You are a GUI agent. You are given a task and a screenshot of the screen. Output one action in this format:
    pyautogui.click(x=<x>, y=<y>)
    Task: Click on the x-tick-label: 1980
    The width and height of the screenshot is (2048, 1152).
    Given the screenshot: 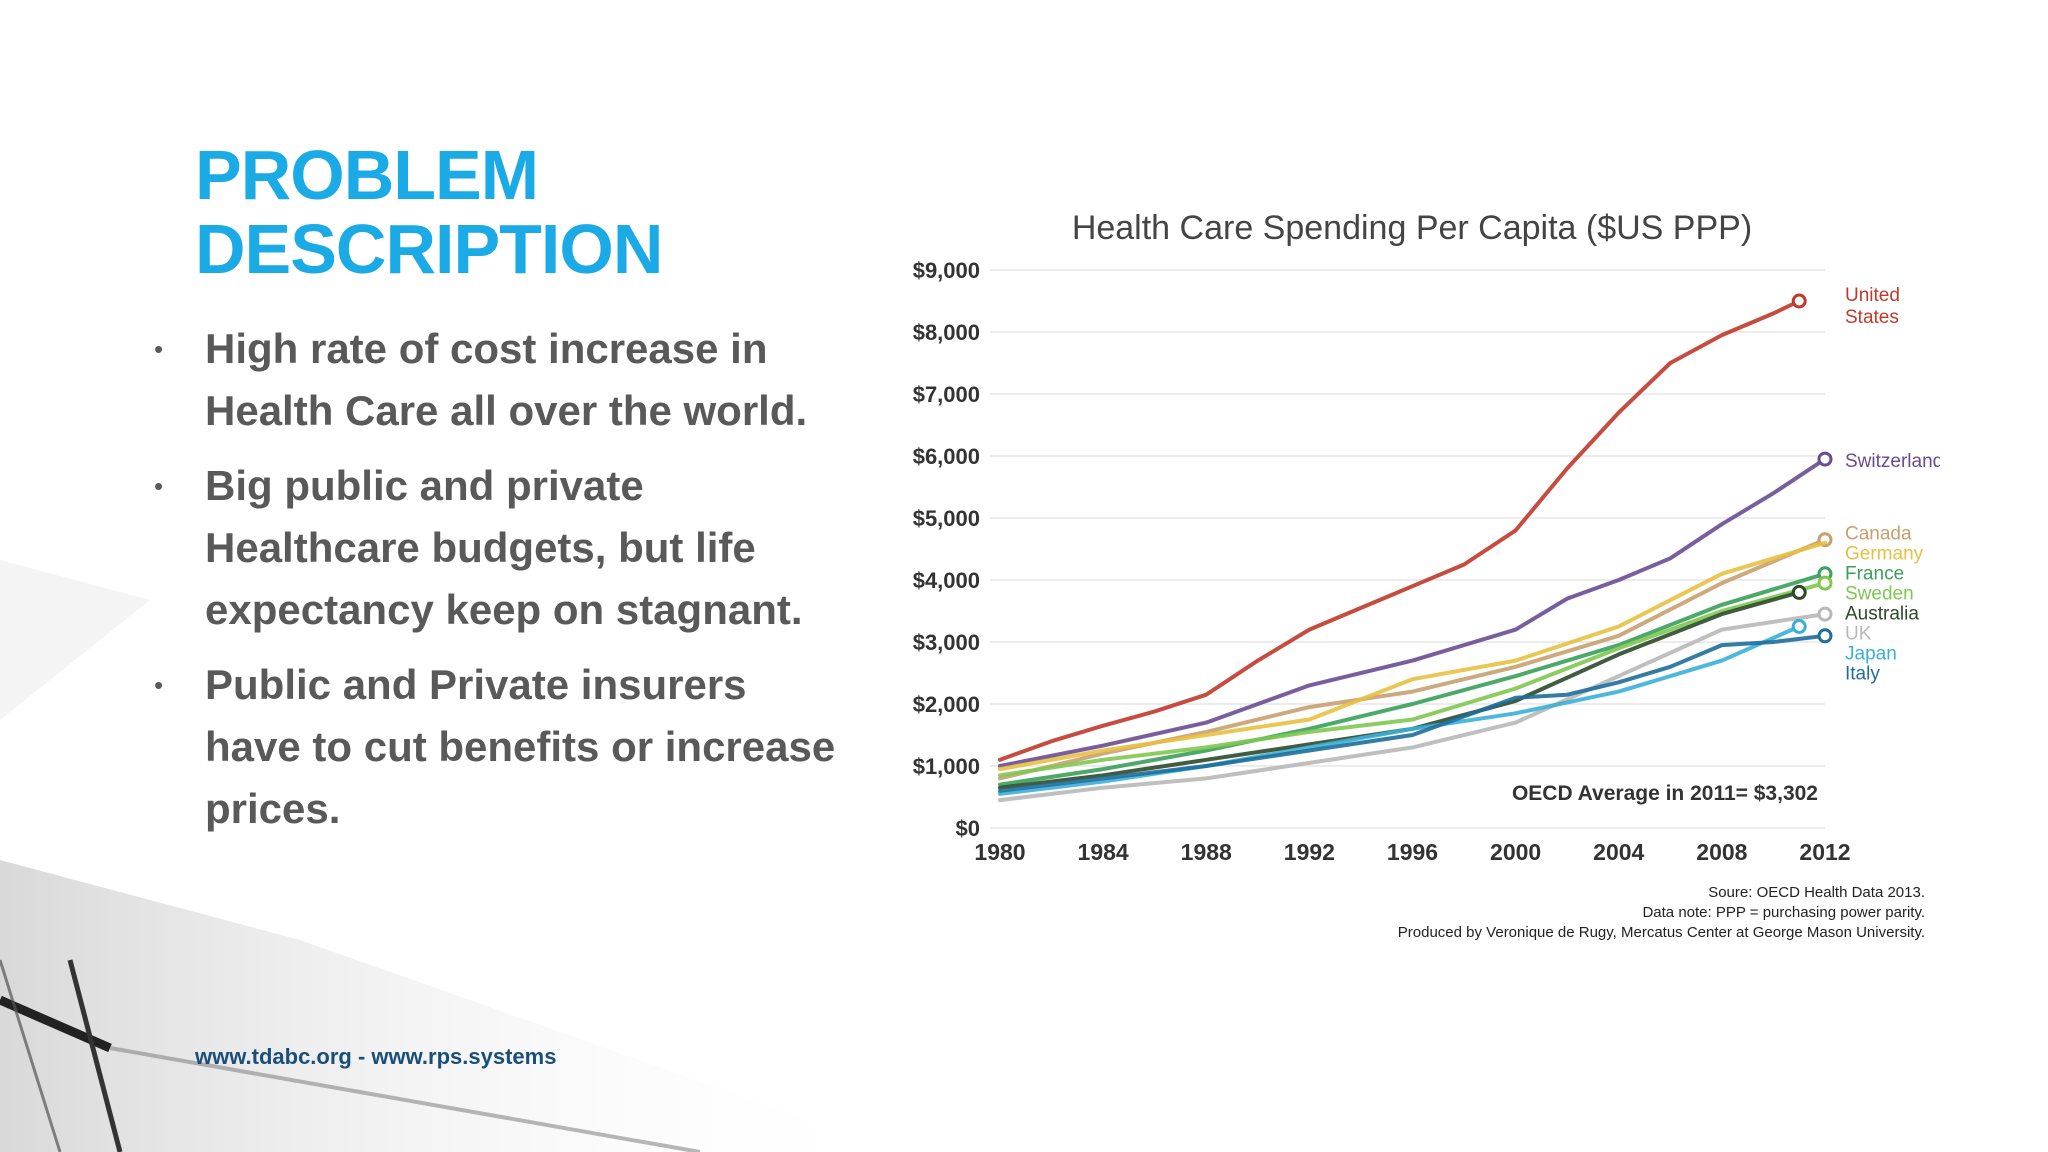 What is the action you would take?
    pyautogui.click(x=999, y=852)
    